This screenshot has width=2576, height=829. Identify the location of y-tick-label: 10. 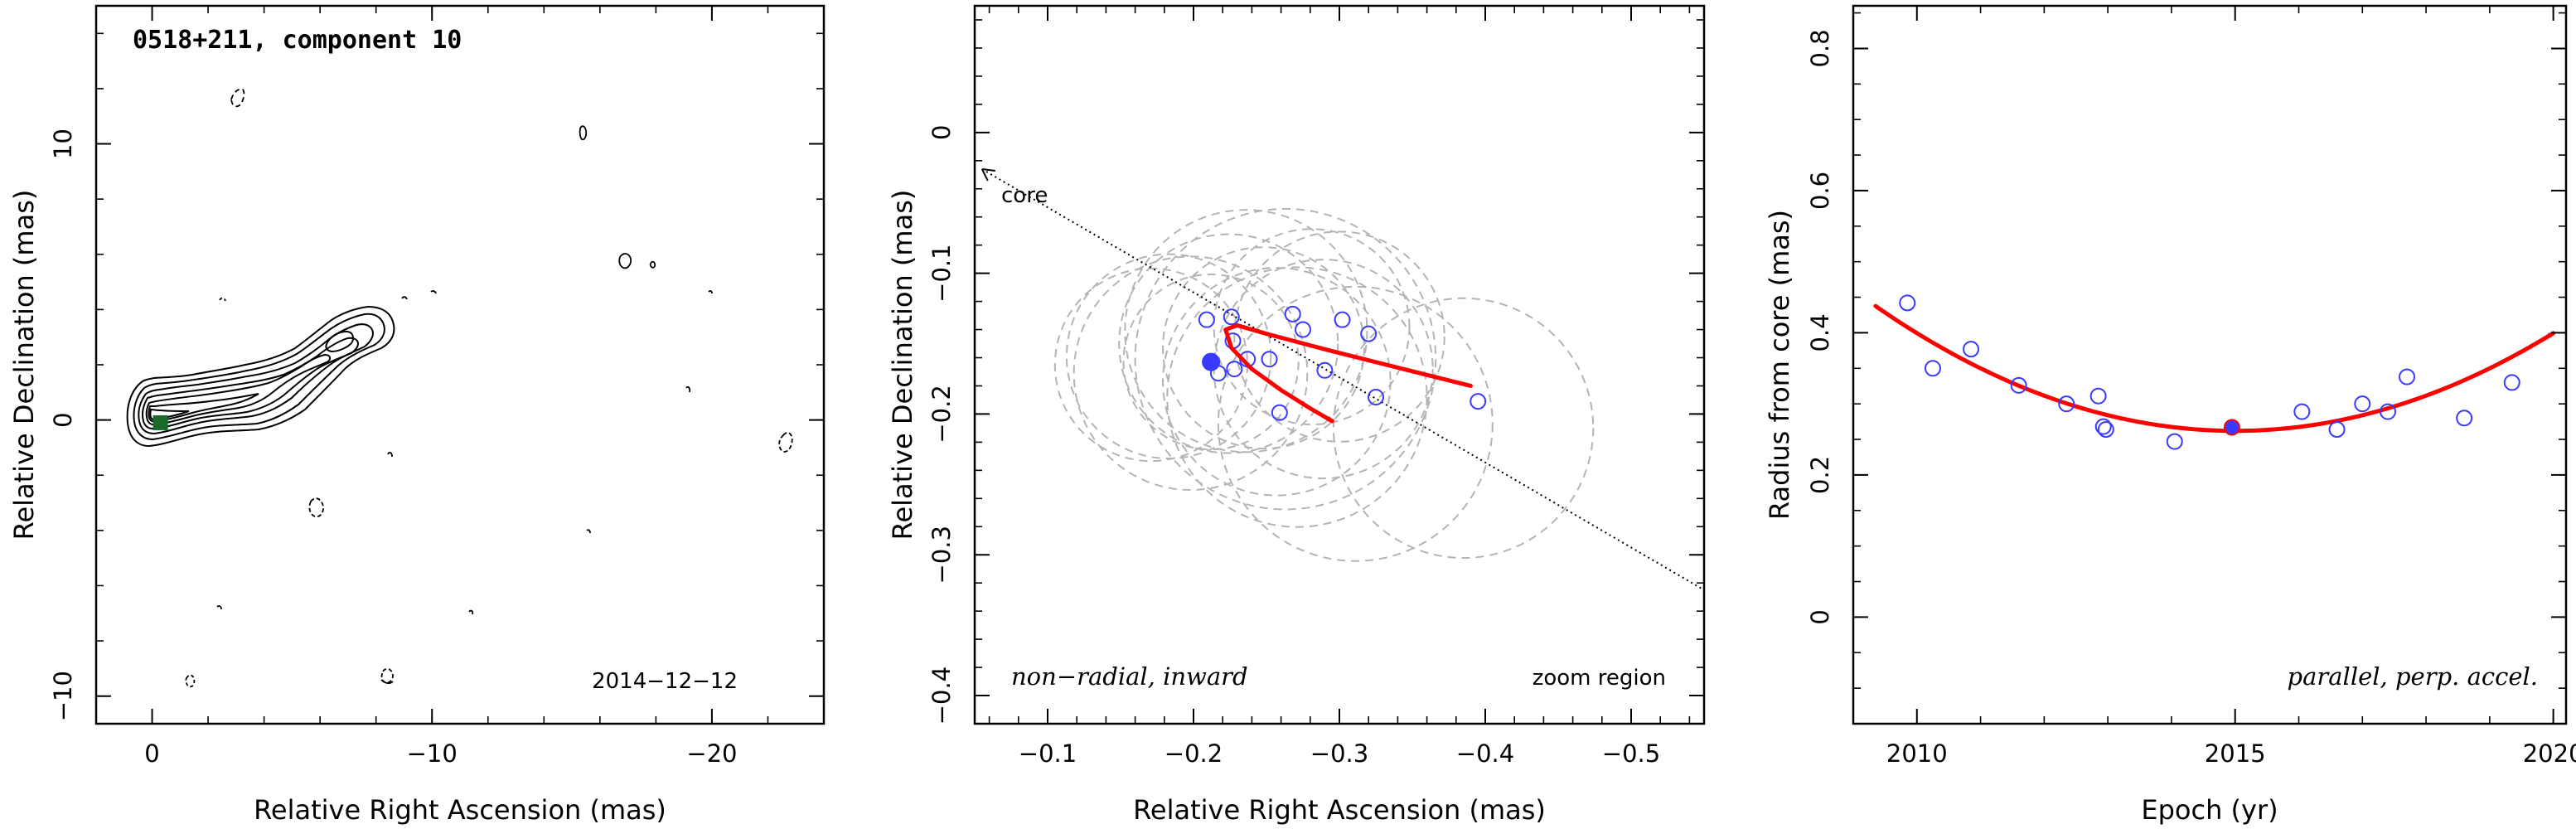
(63, 143).